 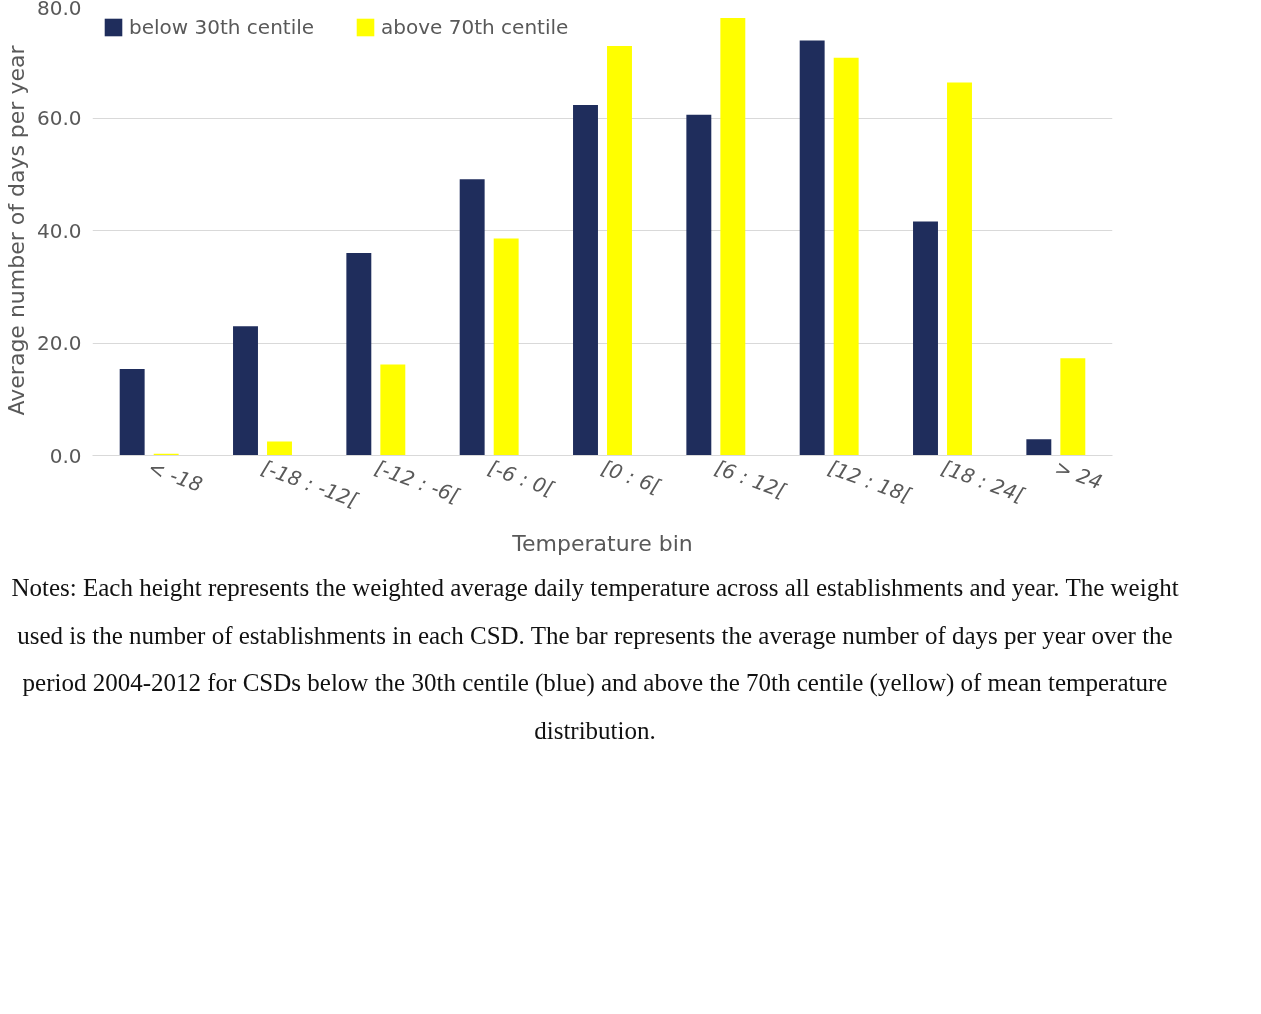 What do you see at coordinates (475, 27) in the screenshot?
I see `legend-label: above 70th centile` at bounding box center [475, 27].